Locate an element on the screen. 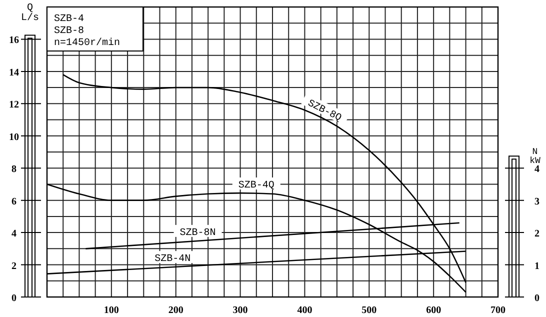 This screenshot has height=317, width=546. y-tick-label: 14 is located at coordinates (14, 72).